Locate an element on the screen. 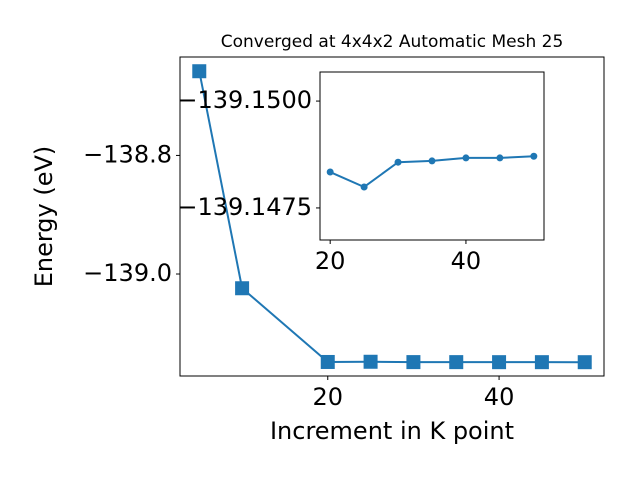 This screenshot has height=480, width=640. y-axis-label: Energy (eV) is located at coordinates (44, 217).